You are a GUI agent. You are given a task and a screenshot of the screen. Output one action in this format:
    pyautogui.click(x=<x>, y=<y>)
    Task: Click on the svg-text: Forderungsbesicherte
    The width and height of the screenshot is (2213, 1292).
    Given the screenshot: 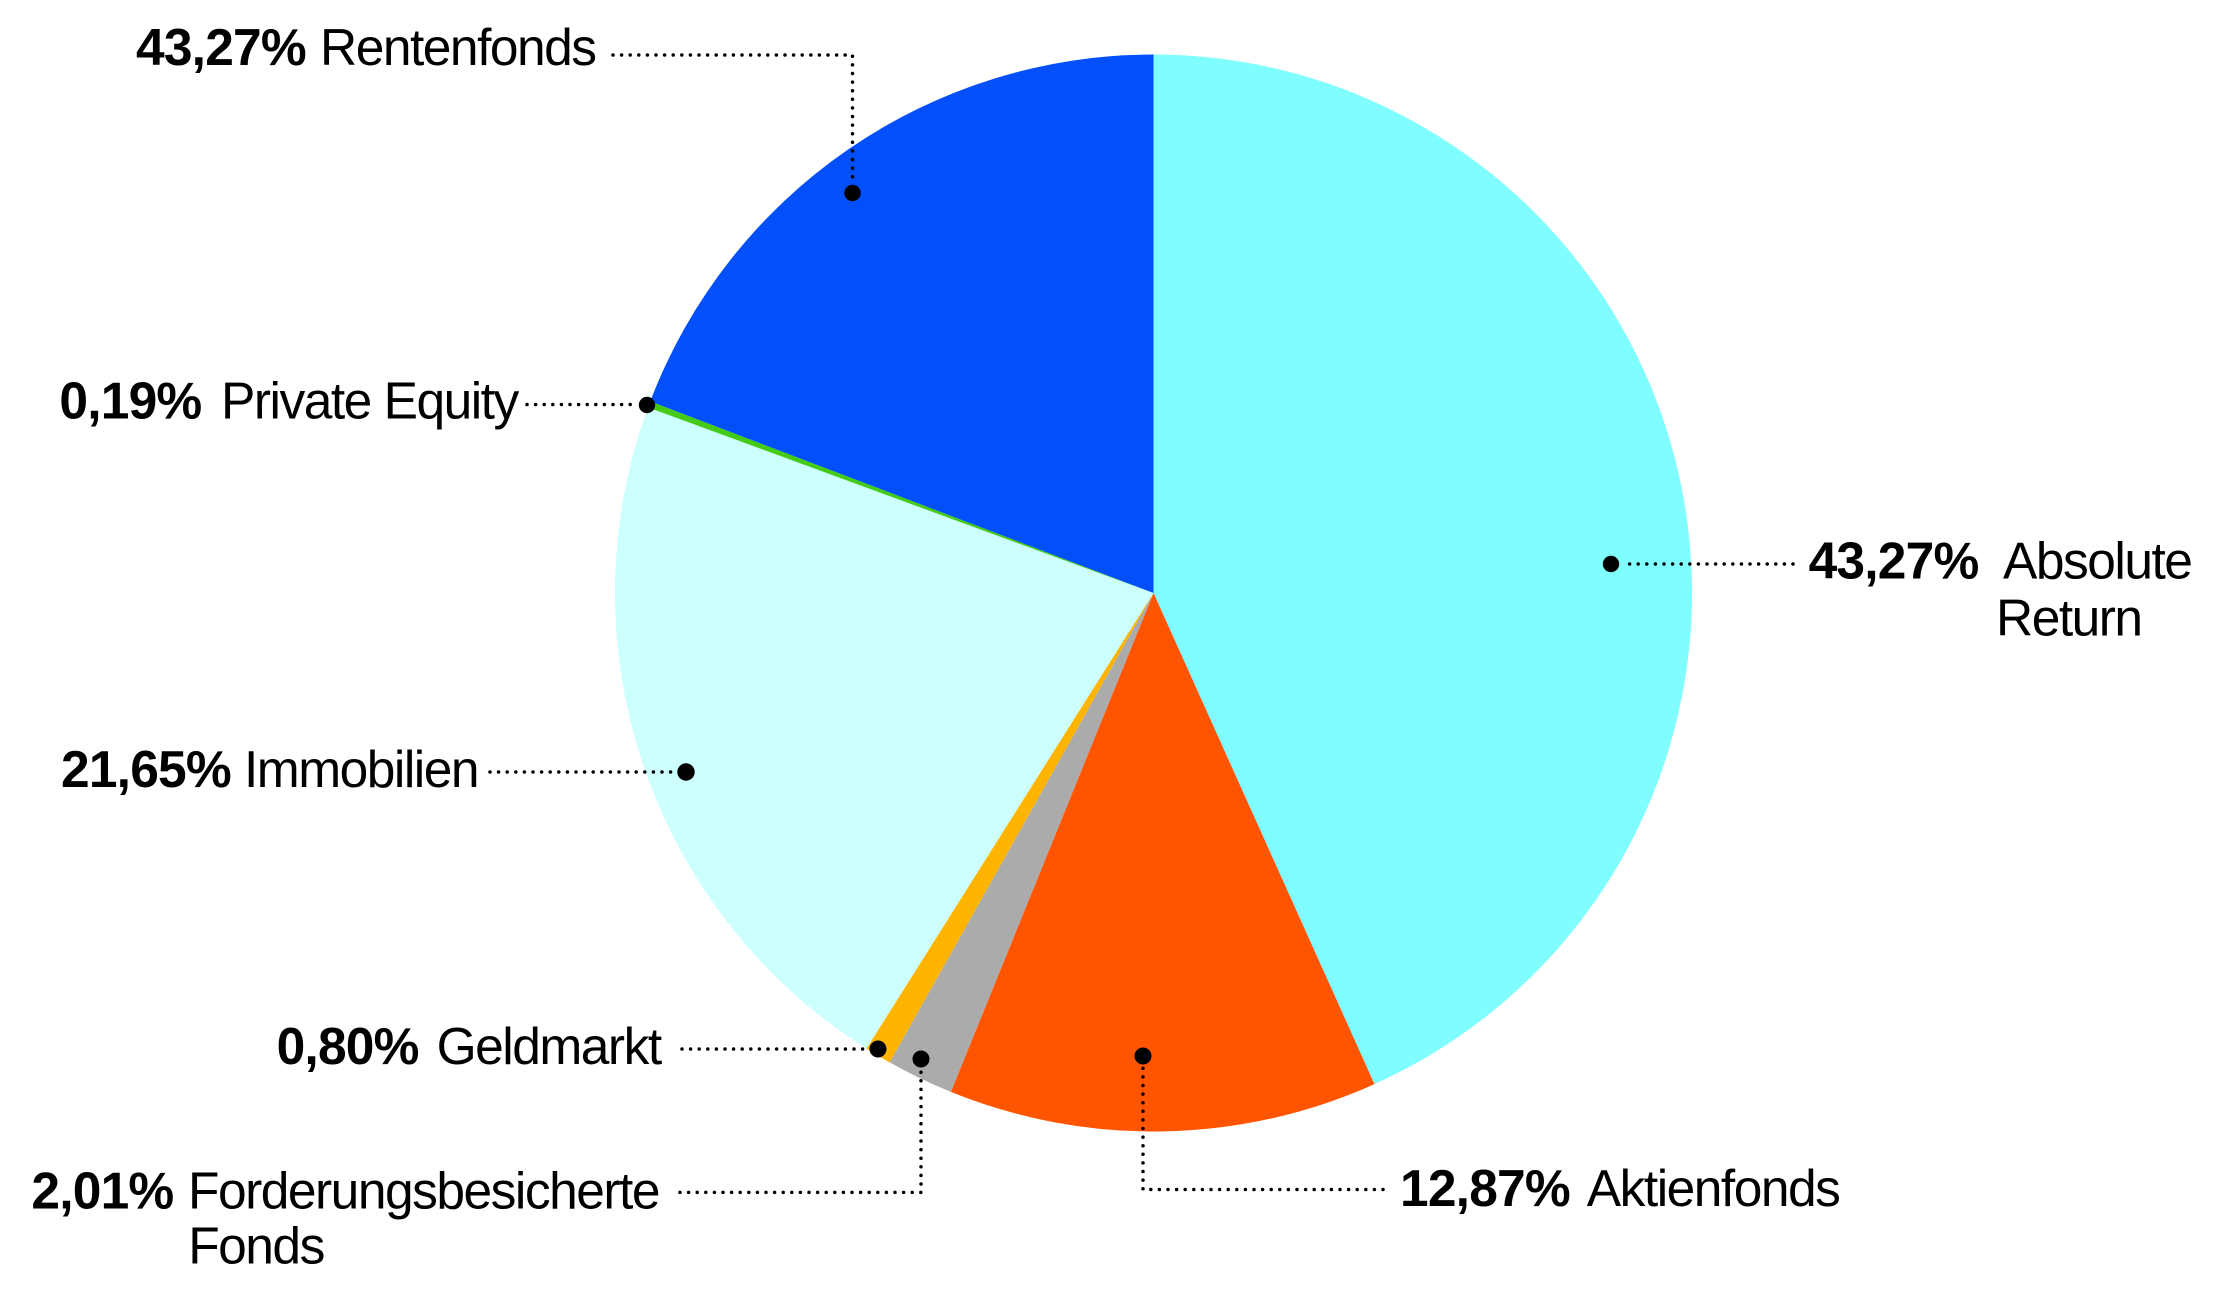 What is the action you would take?
    pyautogui.click(x=423, y=1191)
    